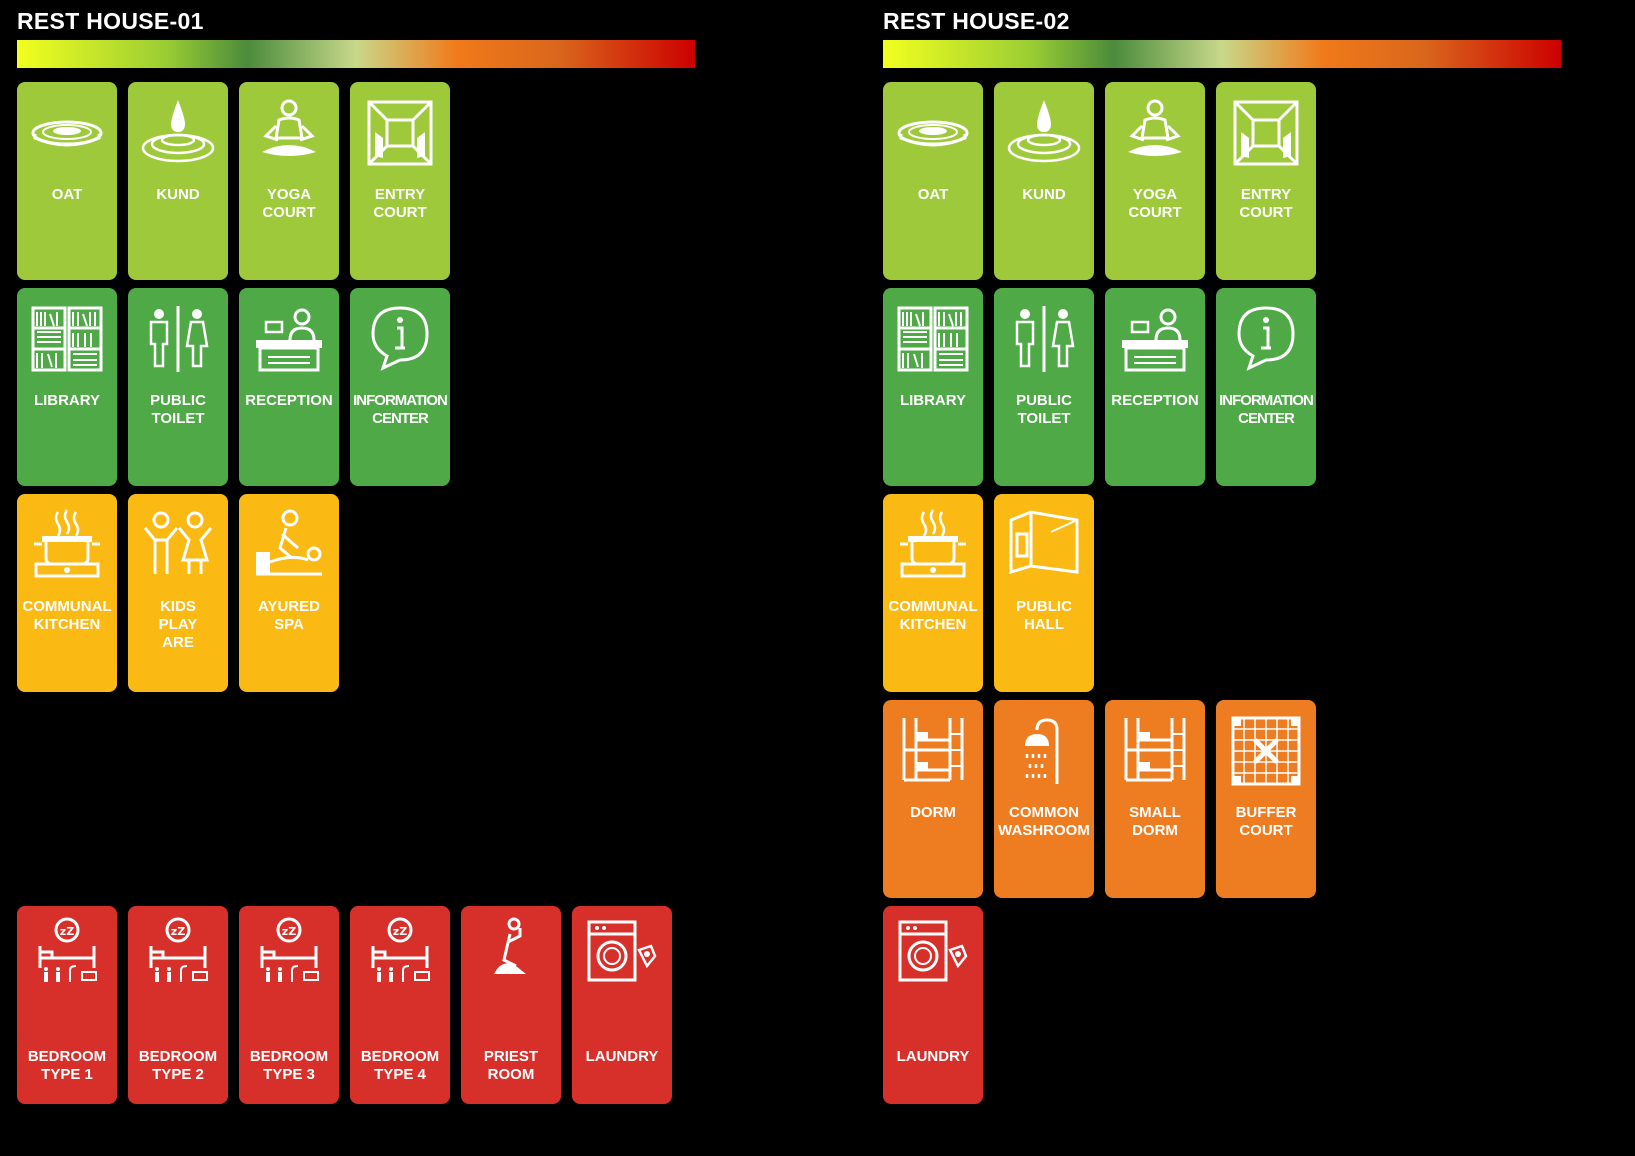 This screenshot has height=1156, width=1635. Describe the element at coordinates (67, 1065) in the screenshot. I see `facility-label: BEDROOM TYPE 1` at that location.